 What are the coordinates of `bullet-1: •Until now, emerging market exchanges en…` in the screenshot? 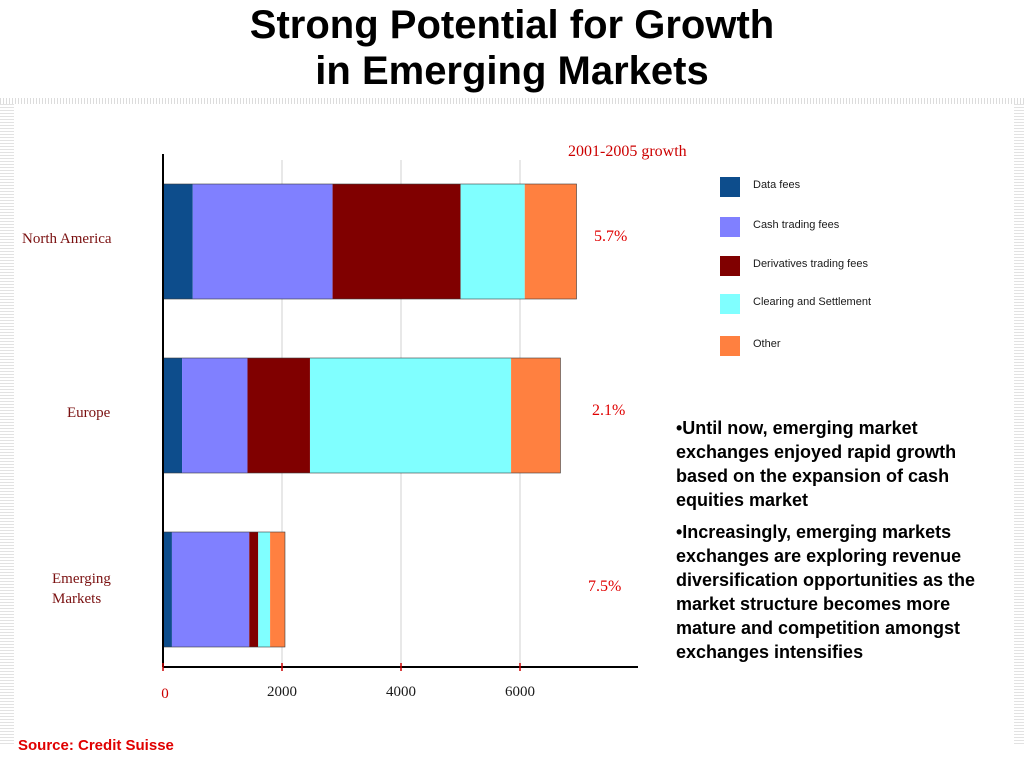 It's located at (816, 464).